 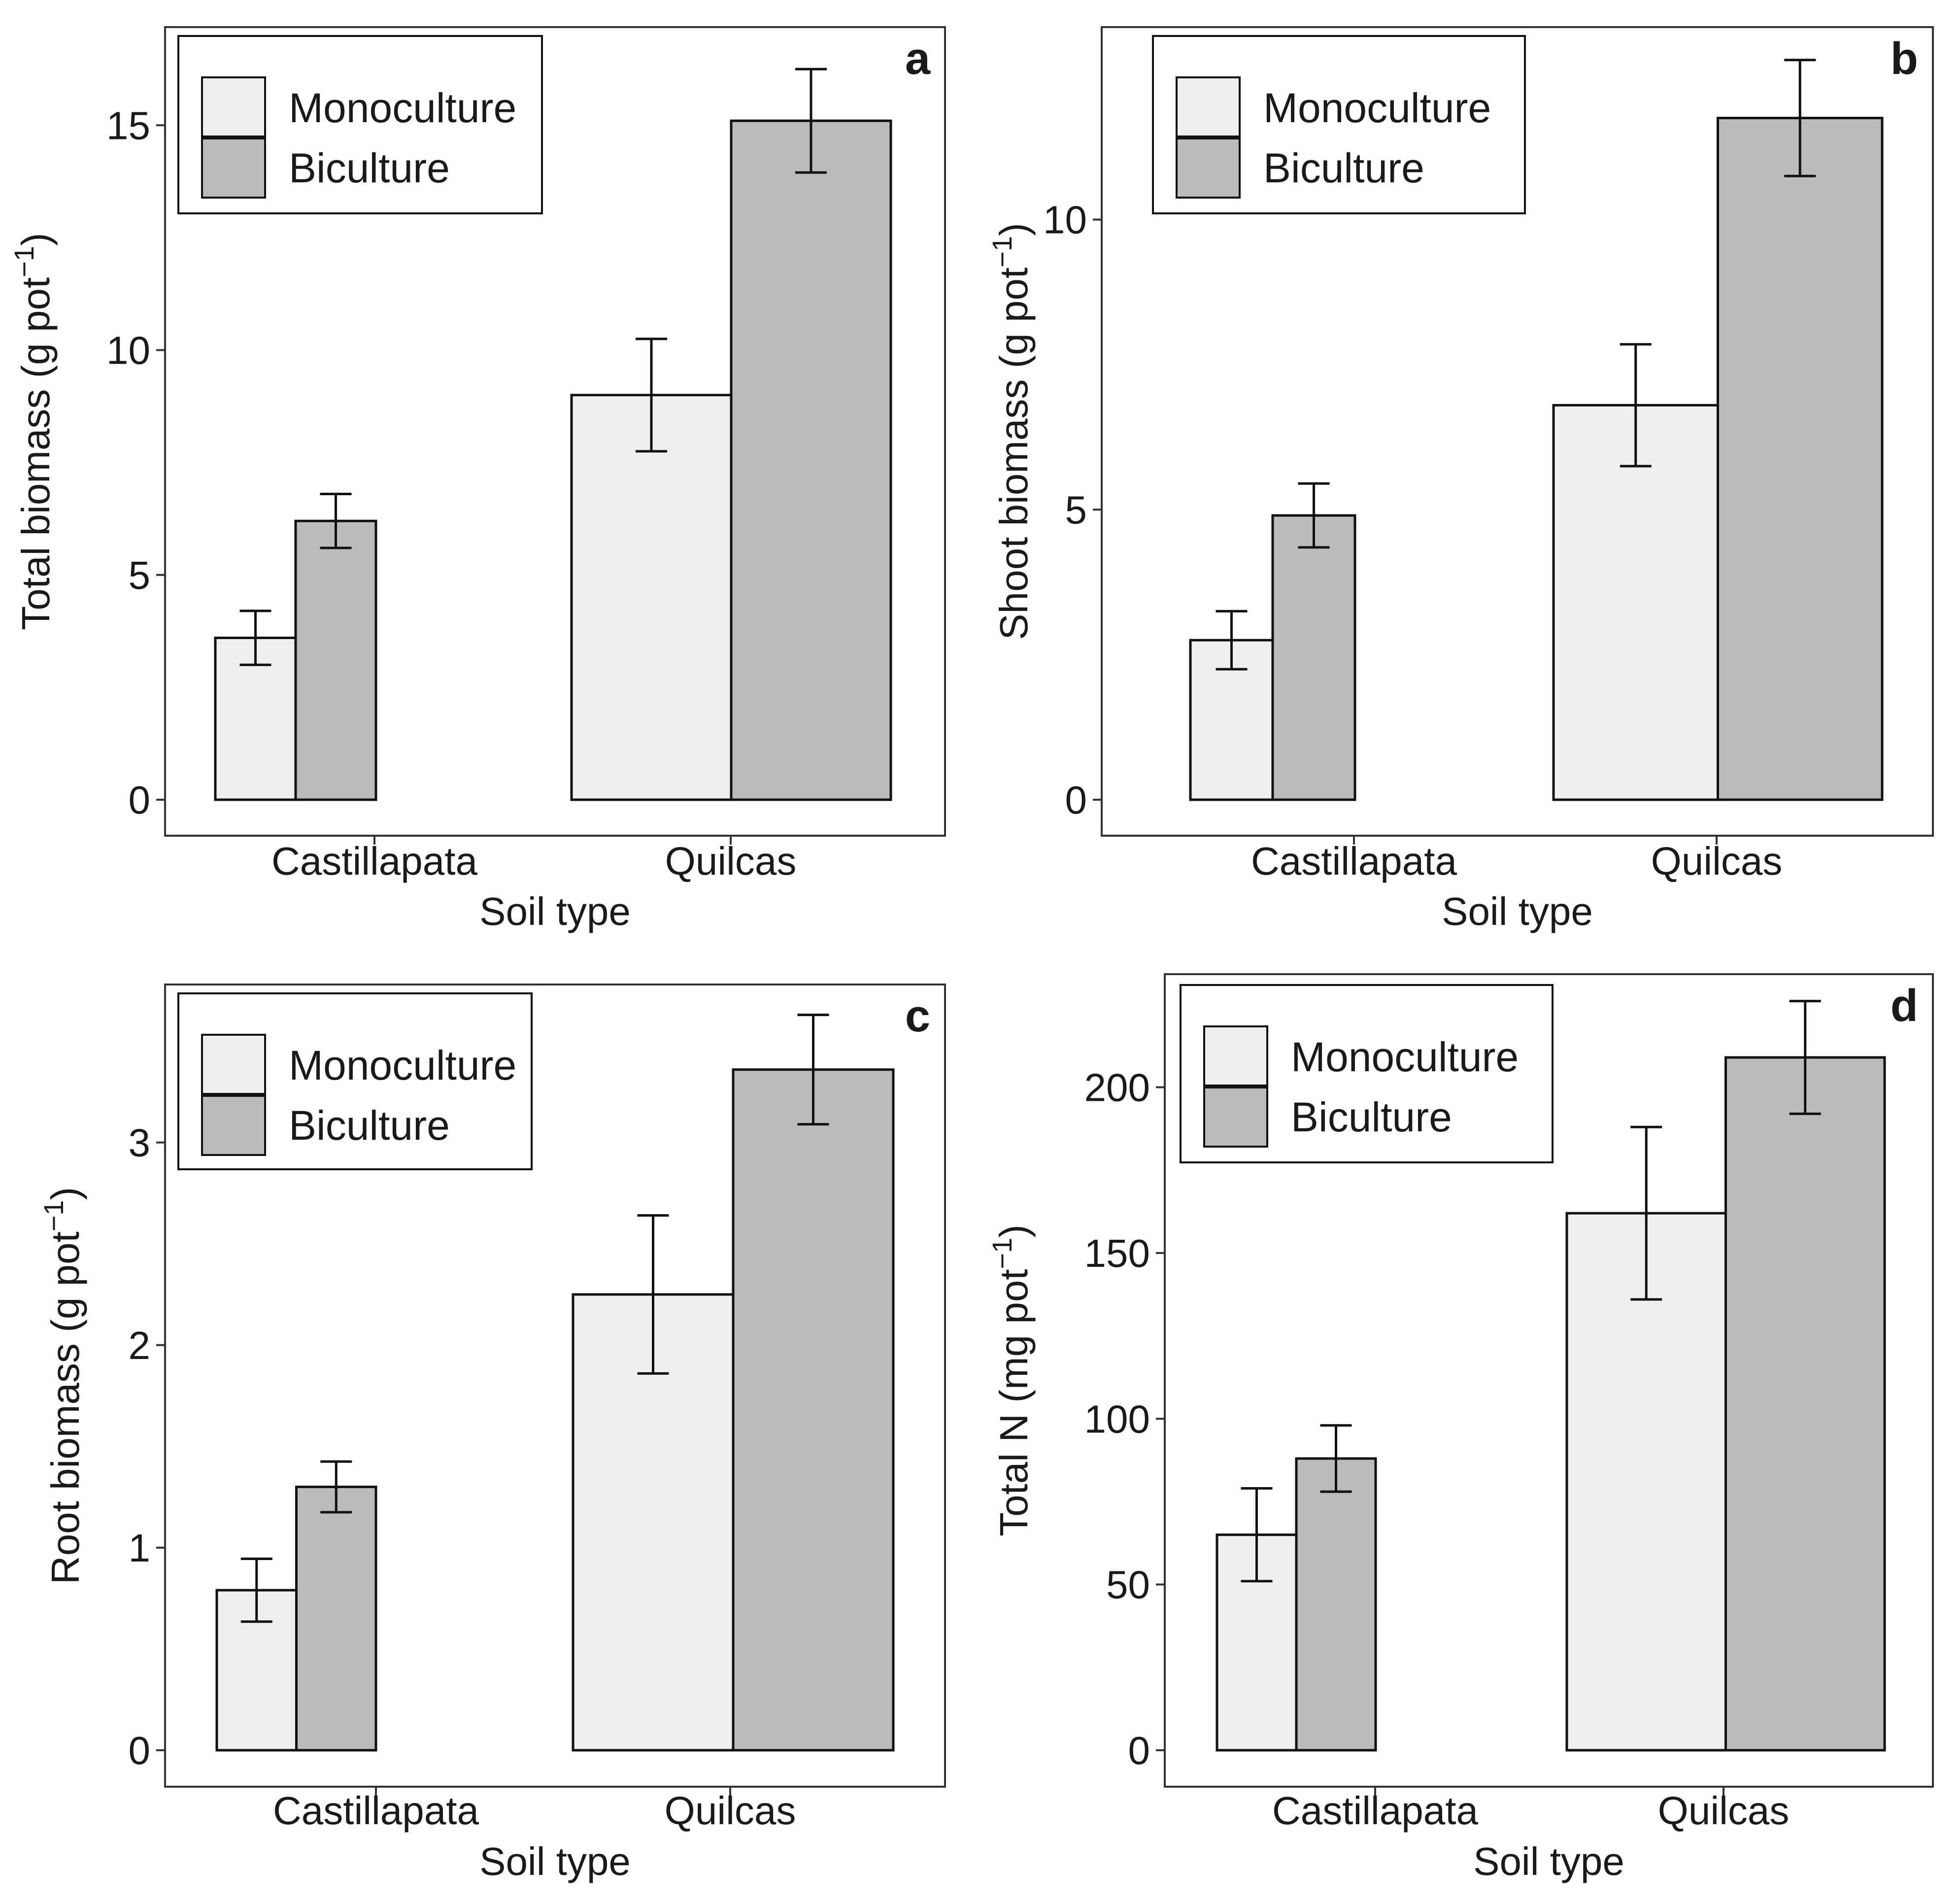 I want to click on y-axis-title: Total N (mg pot−1), so click(x=1011, y=1380).